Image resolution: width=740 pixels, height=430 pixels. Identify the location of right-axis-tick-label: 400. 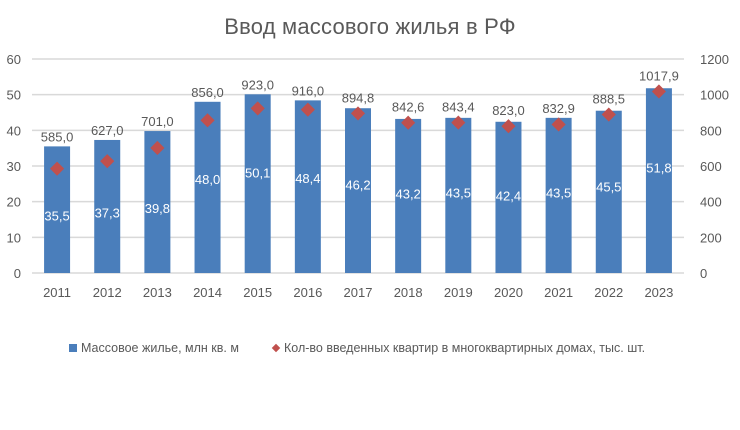
(711, 202).